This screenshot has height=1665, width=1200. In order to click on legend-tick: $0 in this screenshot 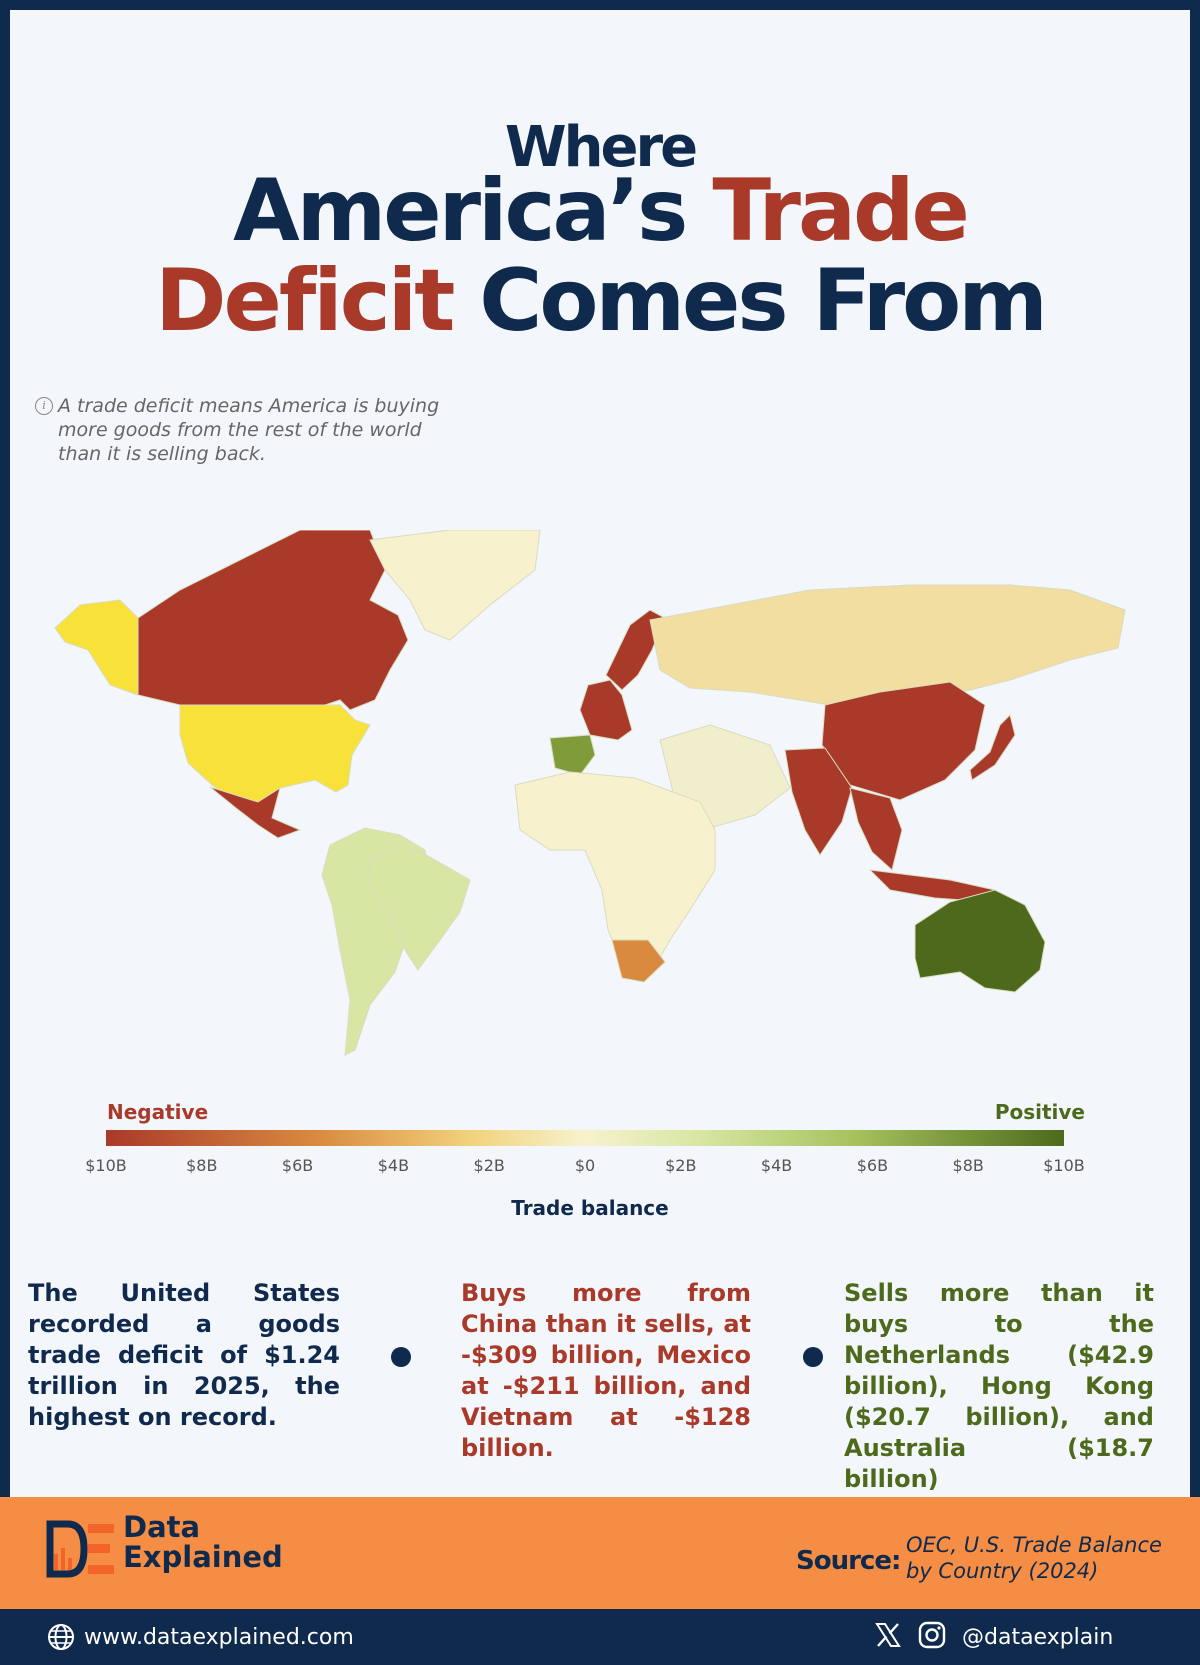, I will do `click(585, 1165)`.